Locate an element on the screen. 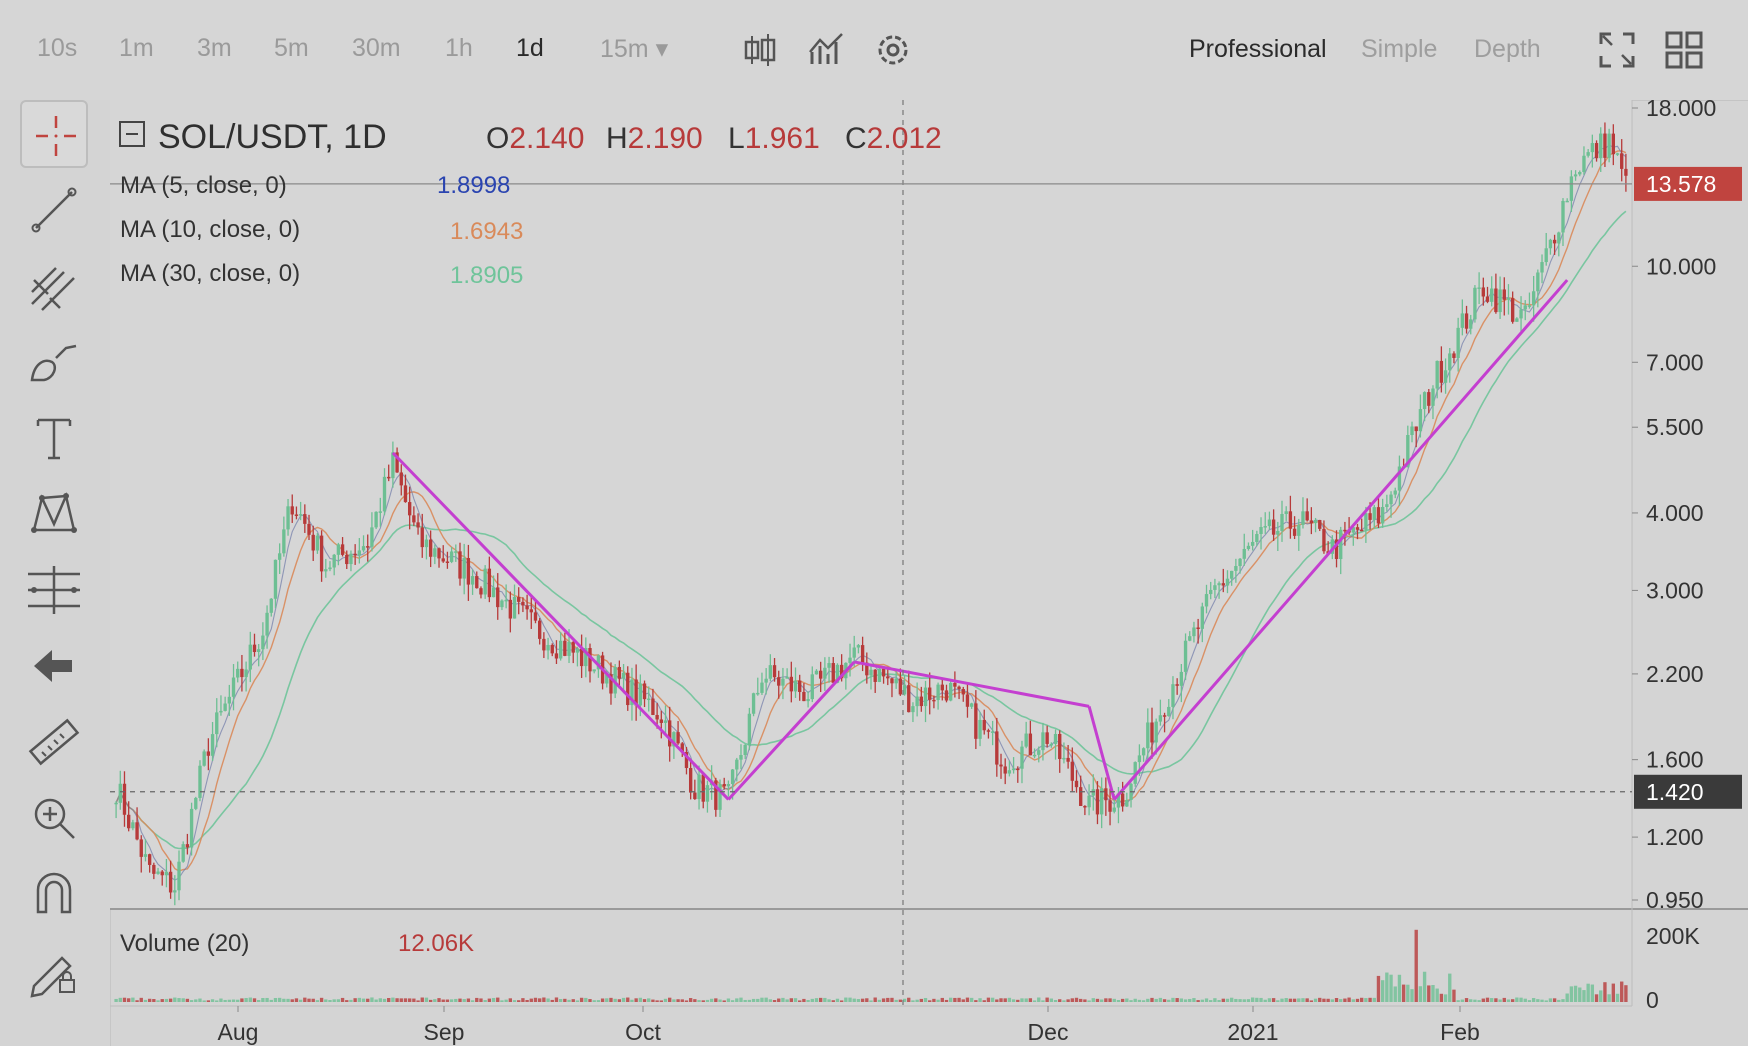 The image size is (1748, 1046). pattern-tool is located at coordinates (54, 514).